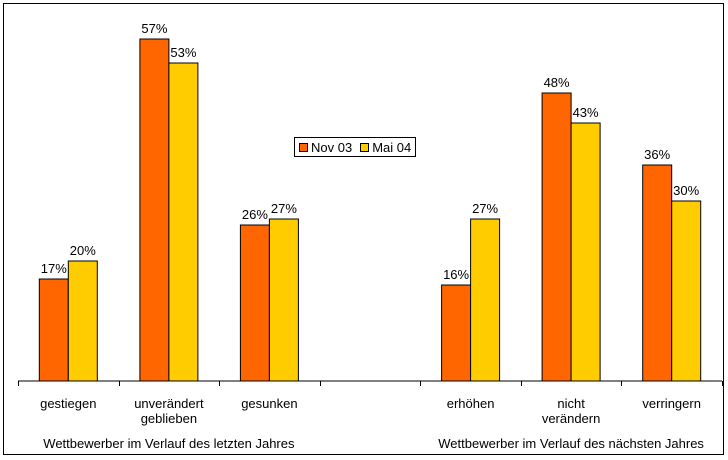  Describe the element at coordinates (169, 411) in the screenshot. I see `x-tick-label-unverändert: unverändert geblieben` at that location.